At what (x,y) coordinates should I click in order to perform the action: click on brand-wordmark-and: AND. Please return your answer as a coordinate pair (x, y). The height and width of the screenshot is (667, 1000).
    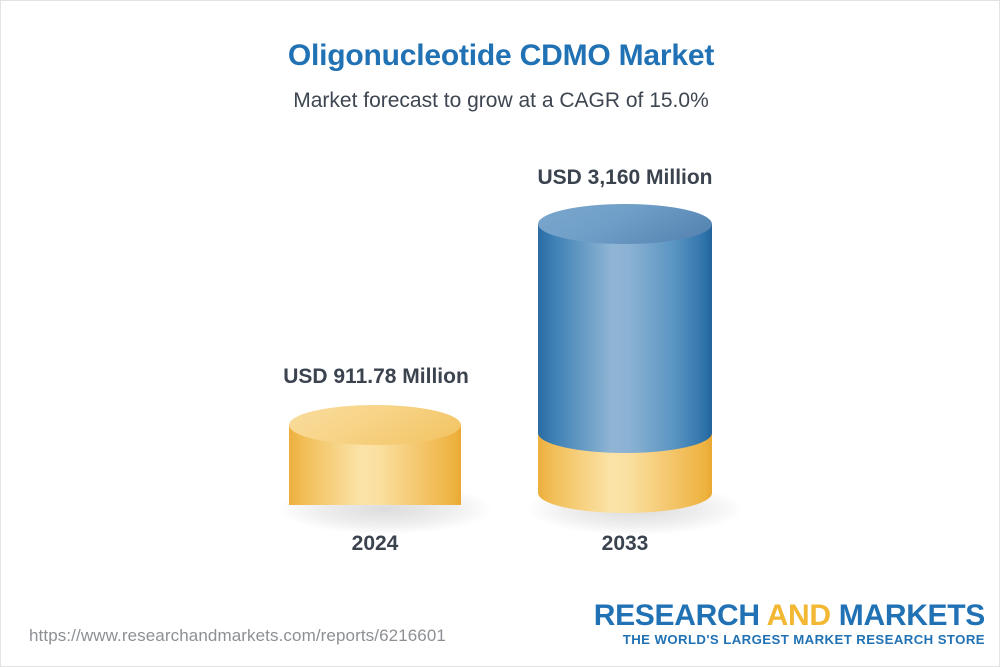
    Looking at the image, I should click on (798, 615).